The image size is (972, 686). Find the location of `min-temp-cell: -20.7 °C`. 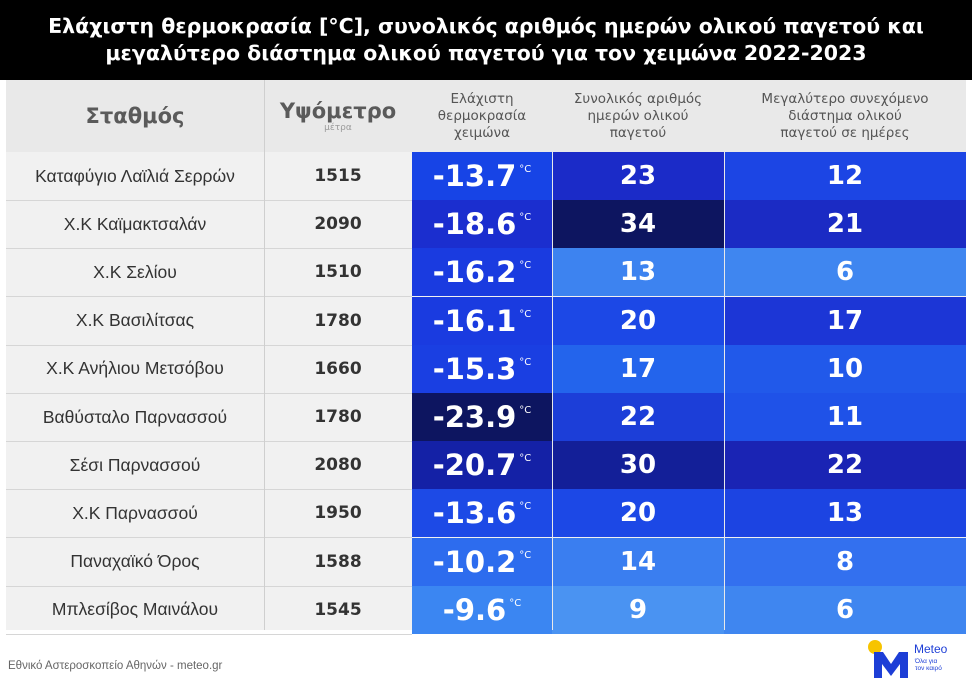

min-temp-cell: -20.7 °C is located at coordinates (482, 465).